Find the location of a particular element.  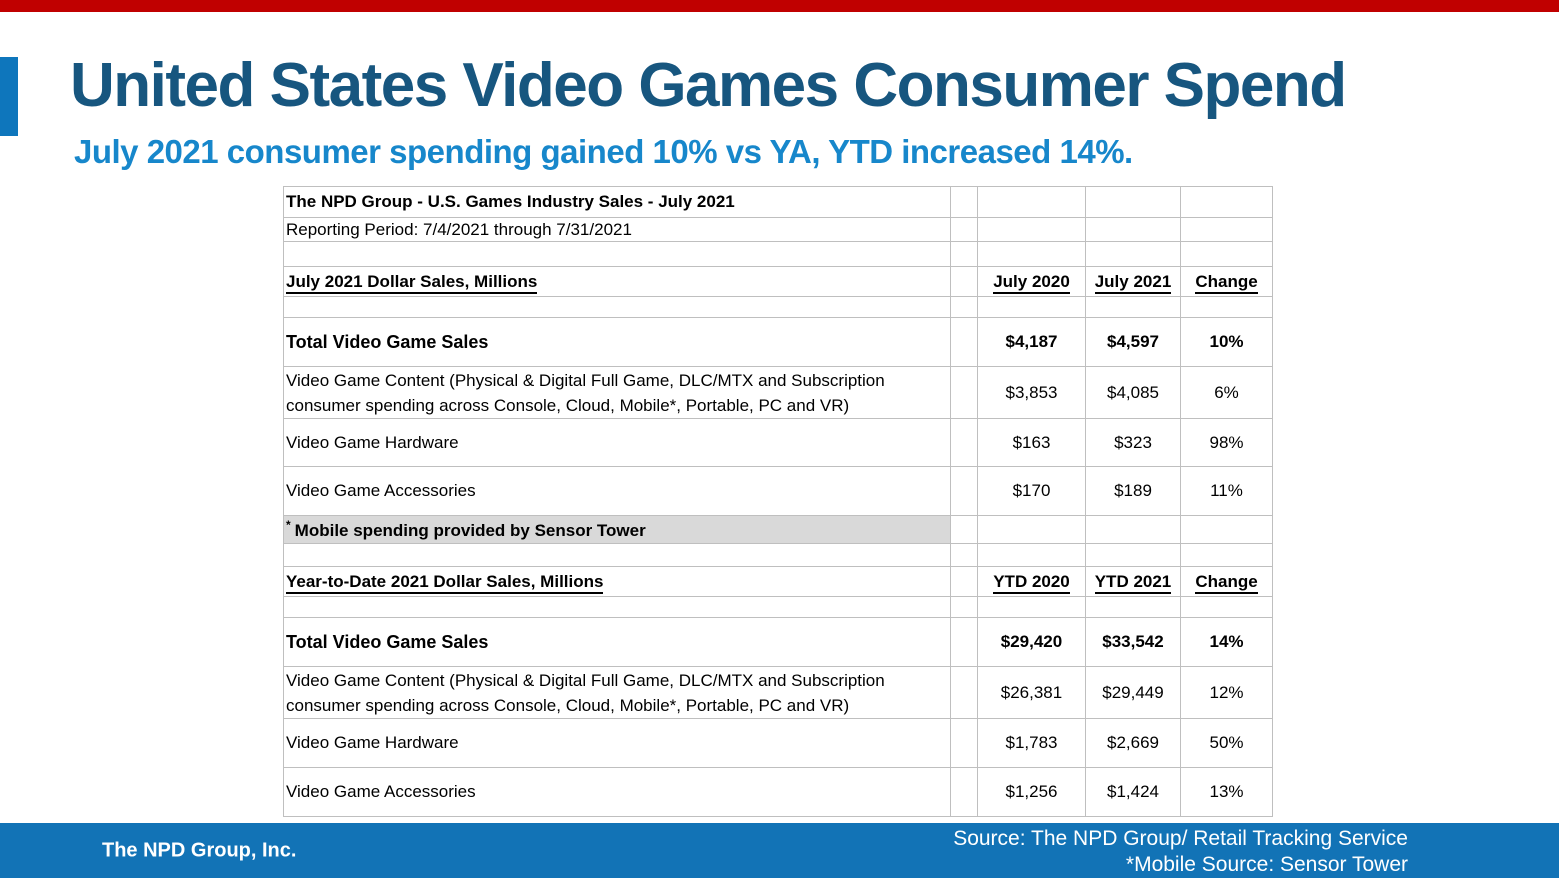

table-row: Total Video Game Sales $4,187 $4,597 10% is located at coordinates (778, 342).